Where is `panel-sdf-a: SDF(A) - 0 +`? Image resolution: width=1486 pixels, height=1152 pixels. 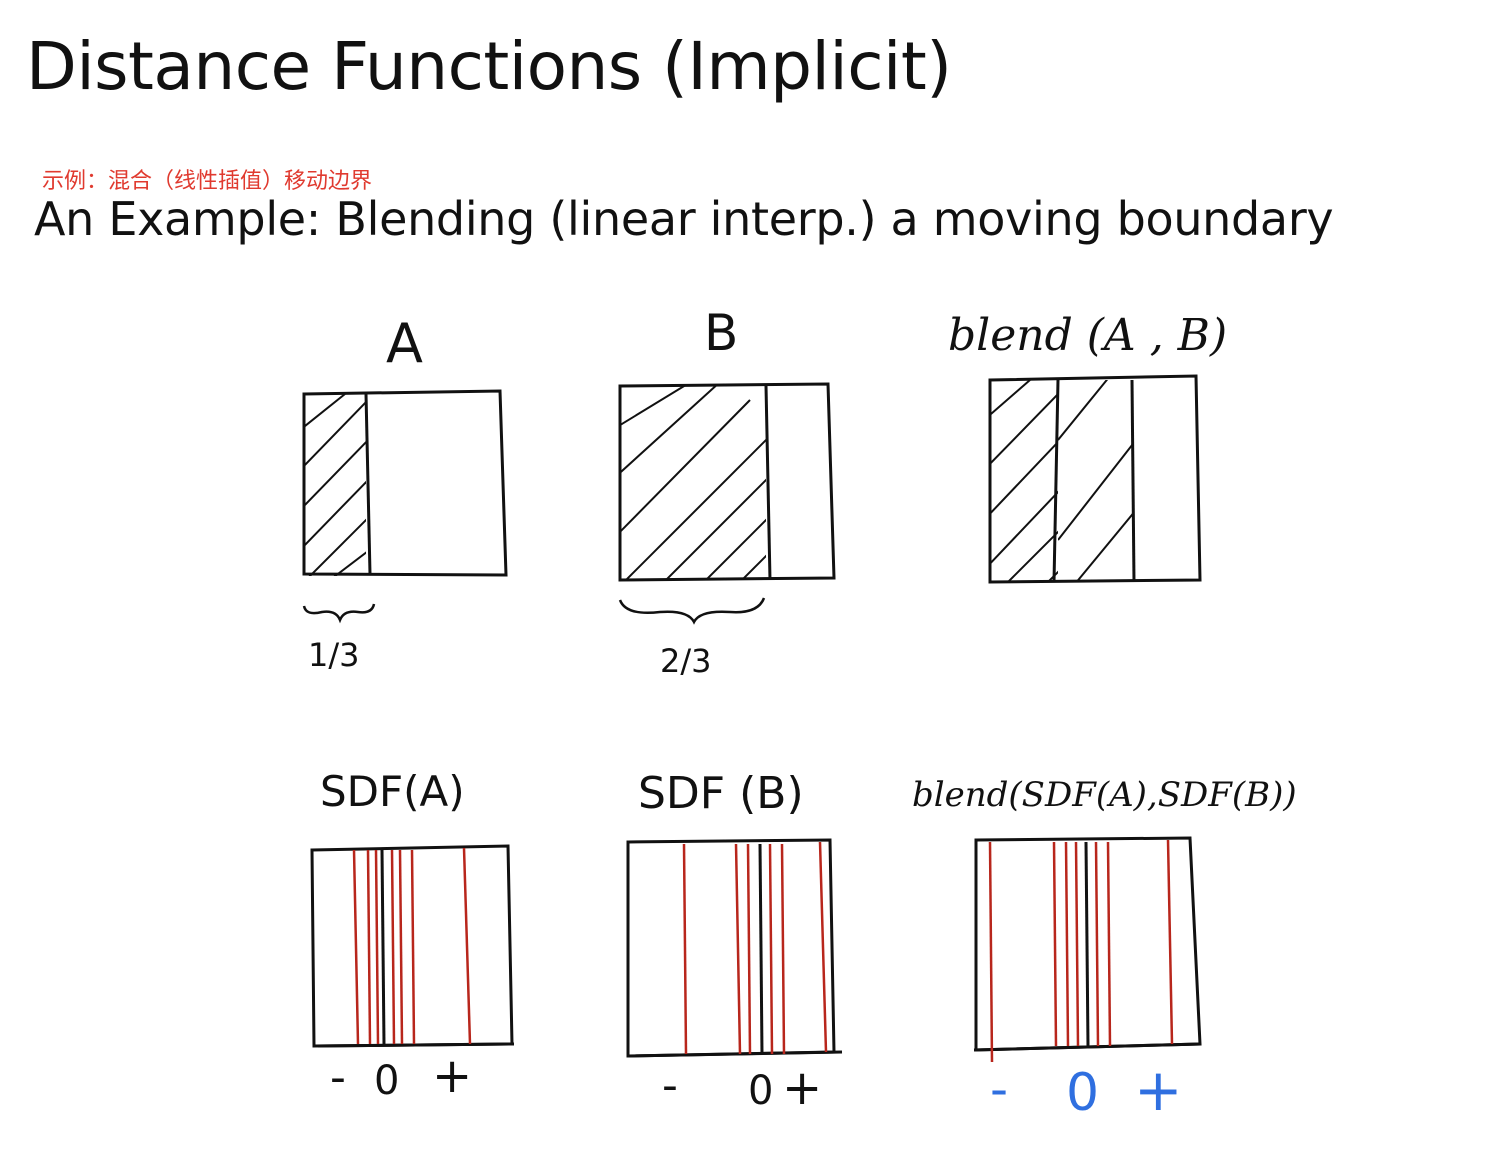
panel-sdf-a: SDF(A) - 0 + is located at coordinates (412, 935).